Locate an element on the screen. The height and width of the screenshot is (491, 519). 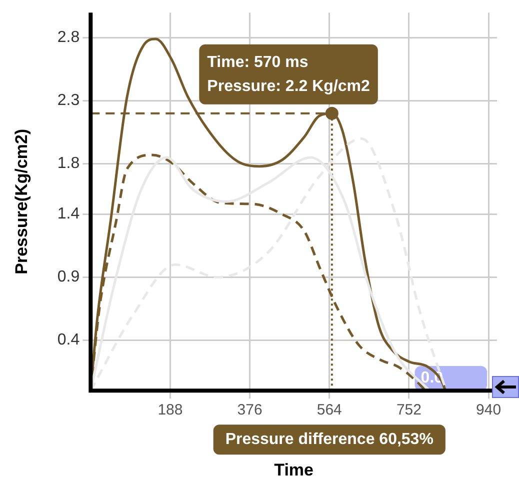
y-tick-label: 2.3 is located at coordinates (68, 101).